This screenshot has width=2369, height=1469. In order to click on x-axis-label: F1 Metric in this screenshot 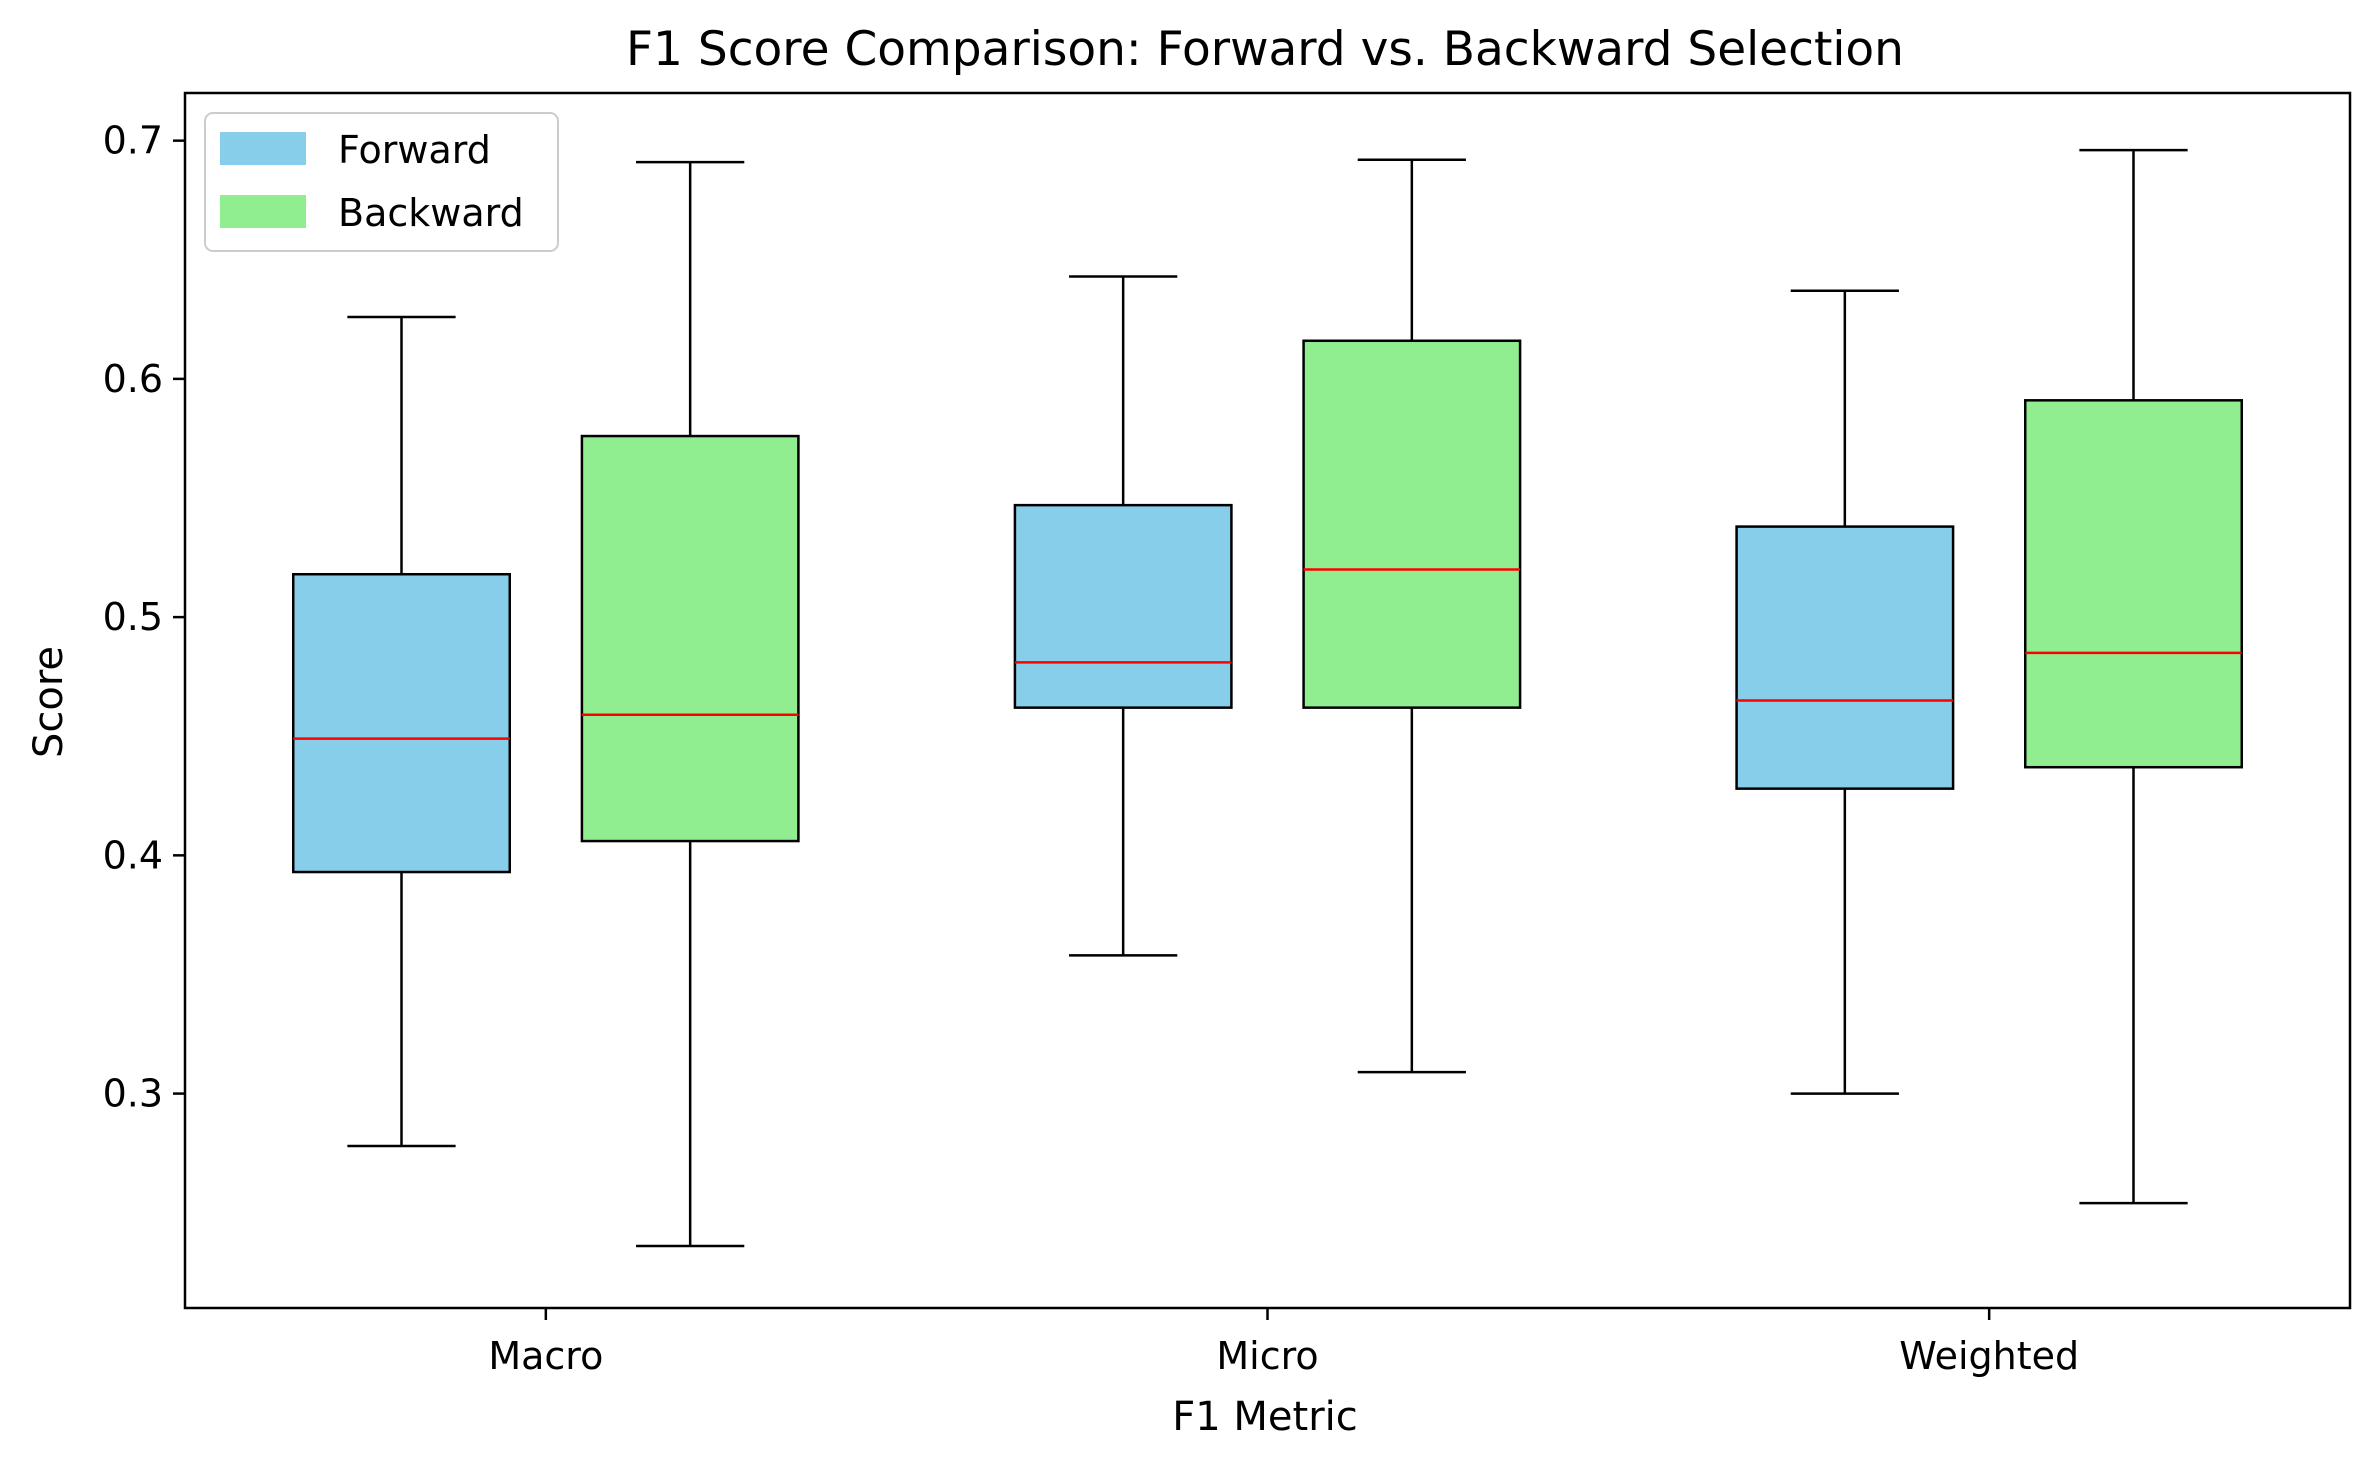, I will do `click(1265, 1417)`.